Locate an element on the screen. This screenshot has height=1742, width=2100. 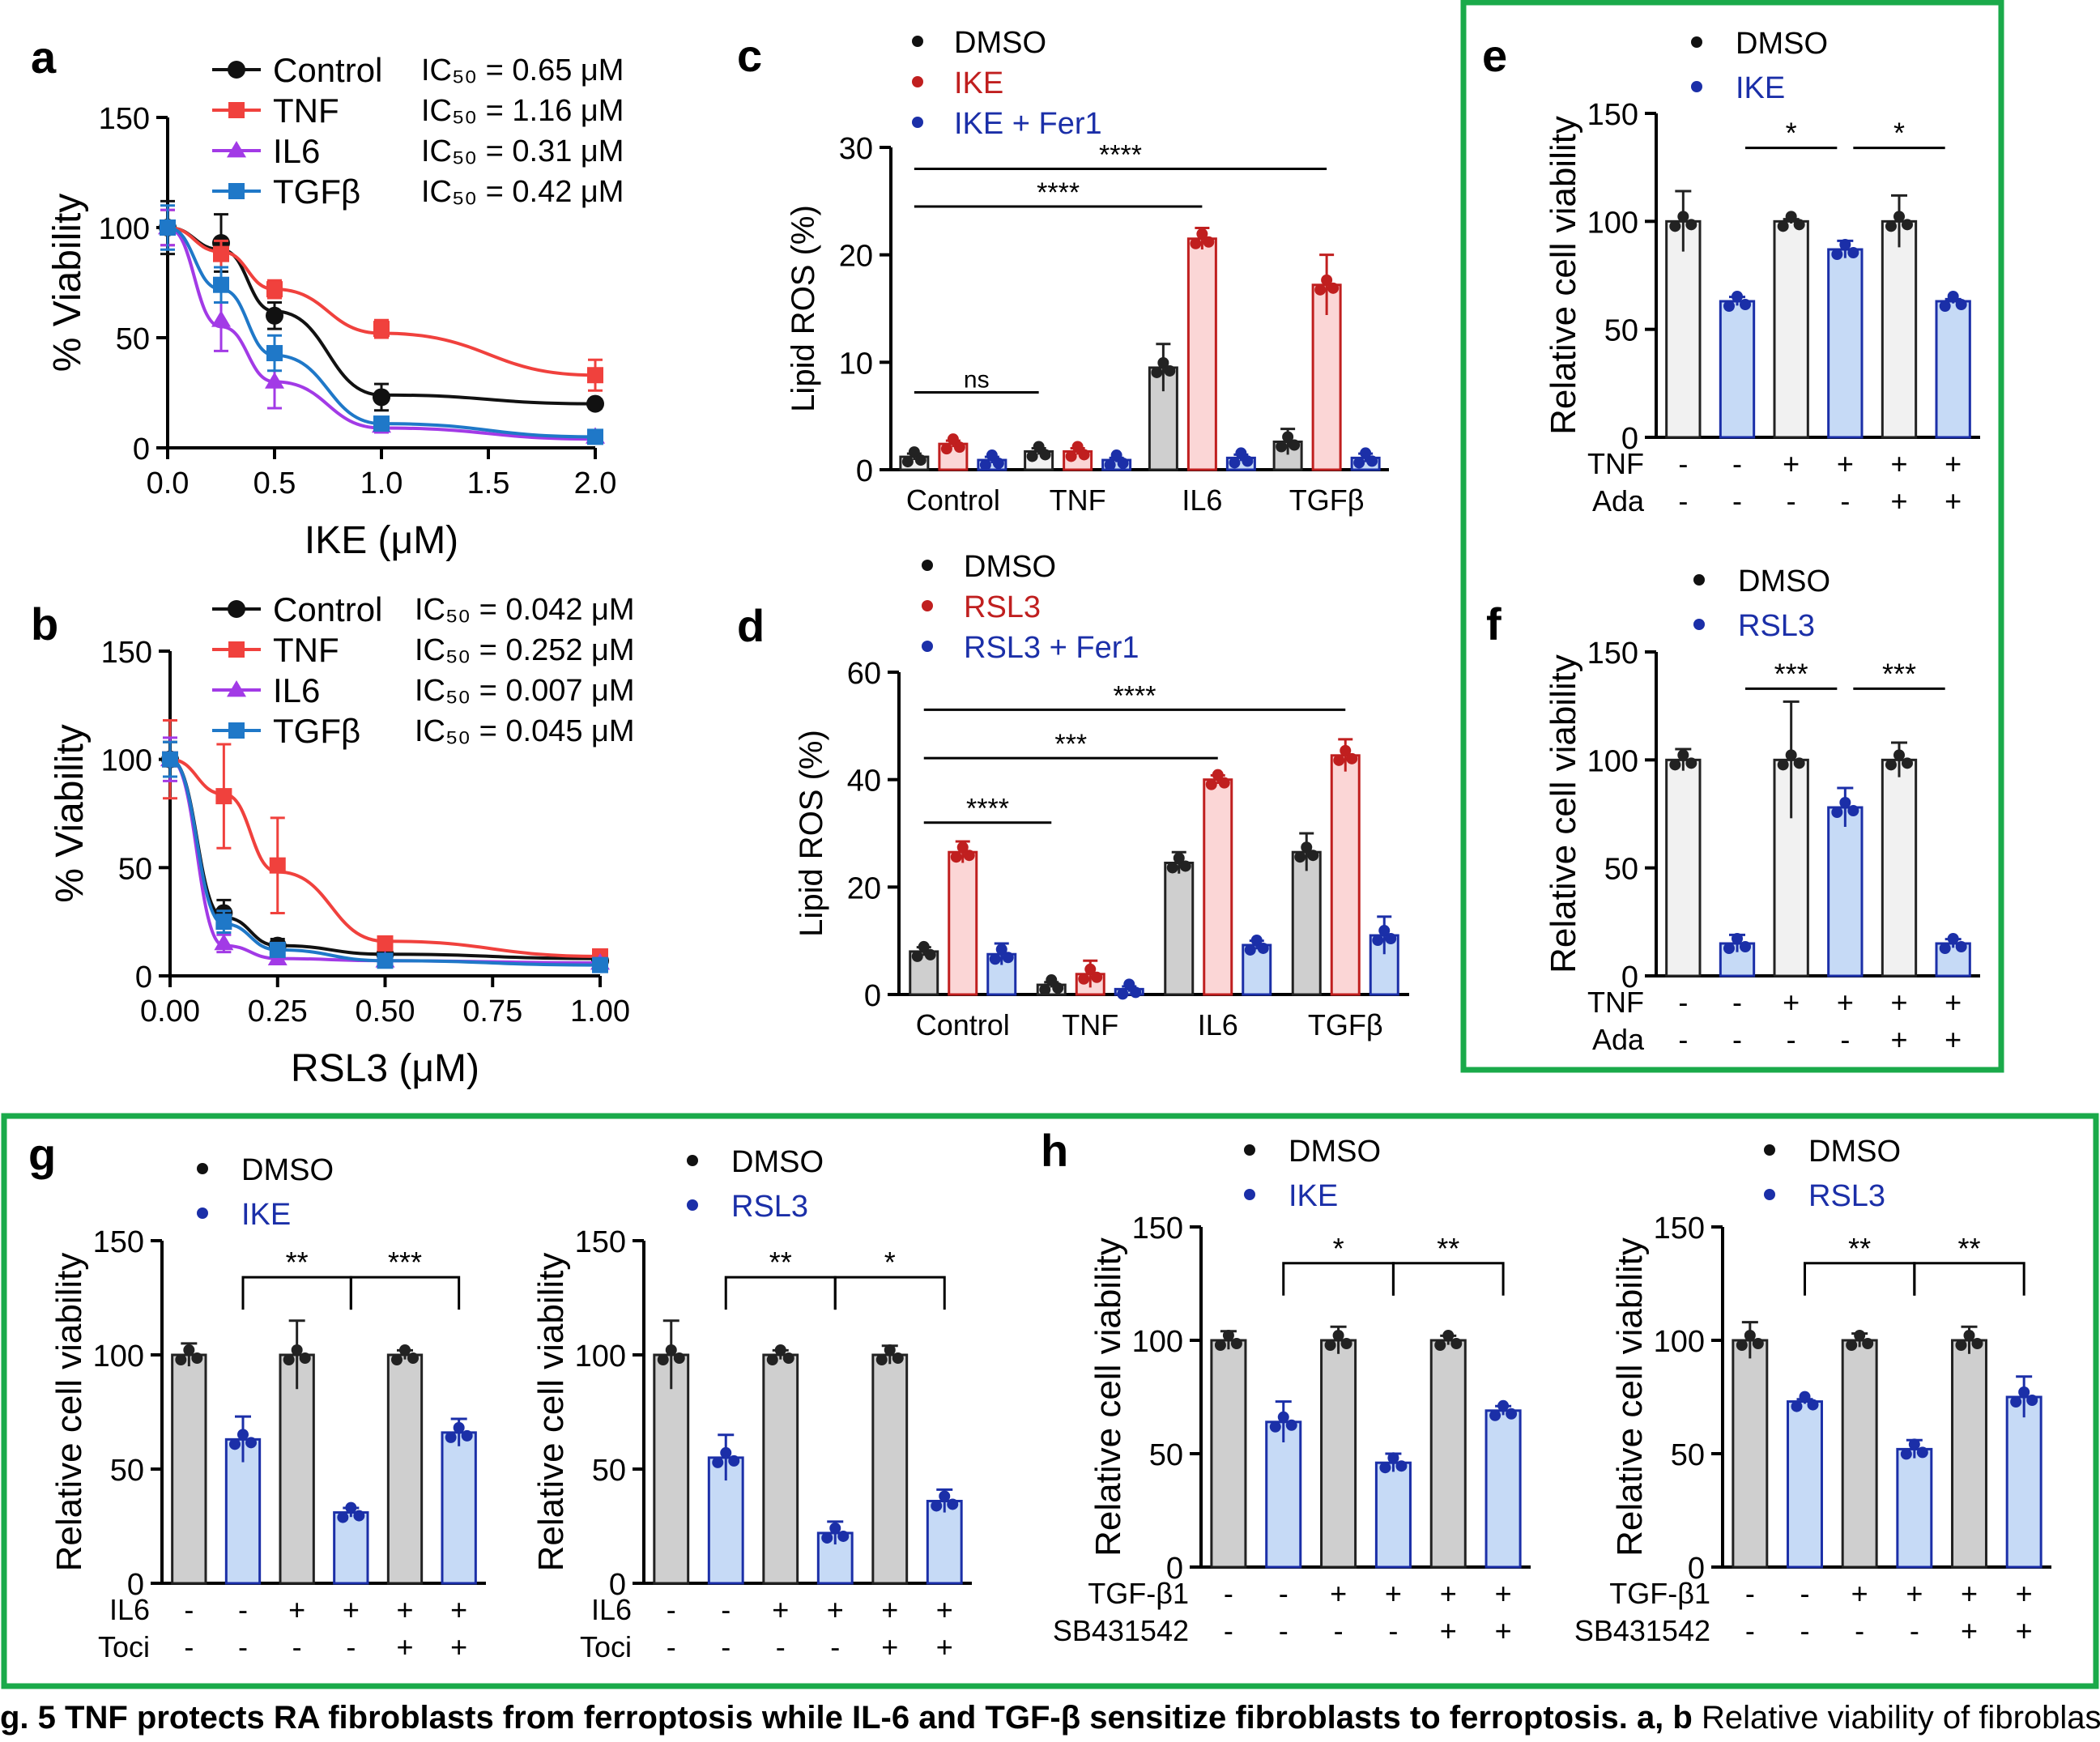
x-tick-label-a-2: 1.0 is located at coordinates (381, 483).